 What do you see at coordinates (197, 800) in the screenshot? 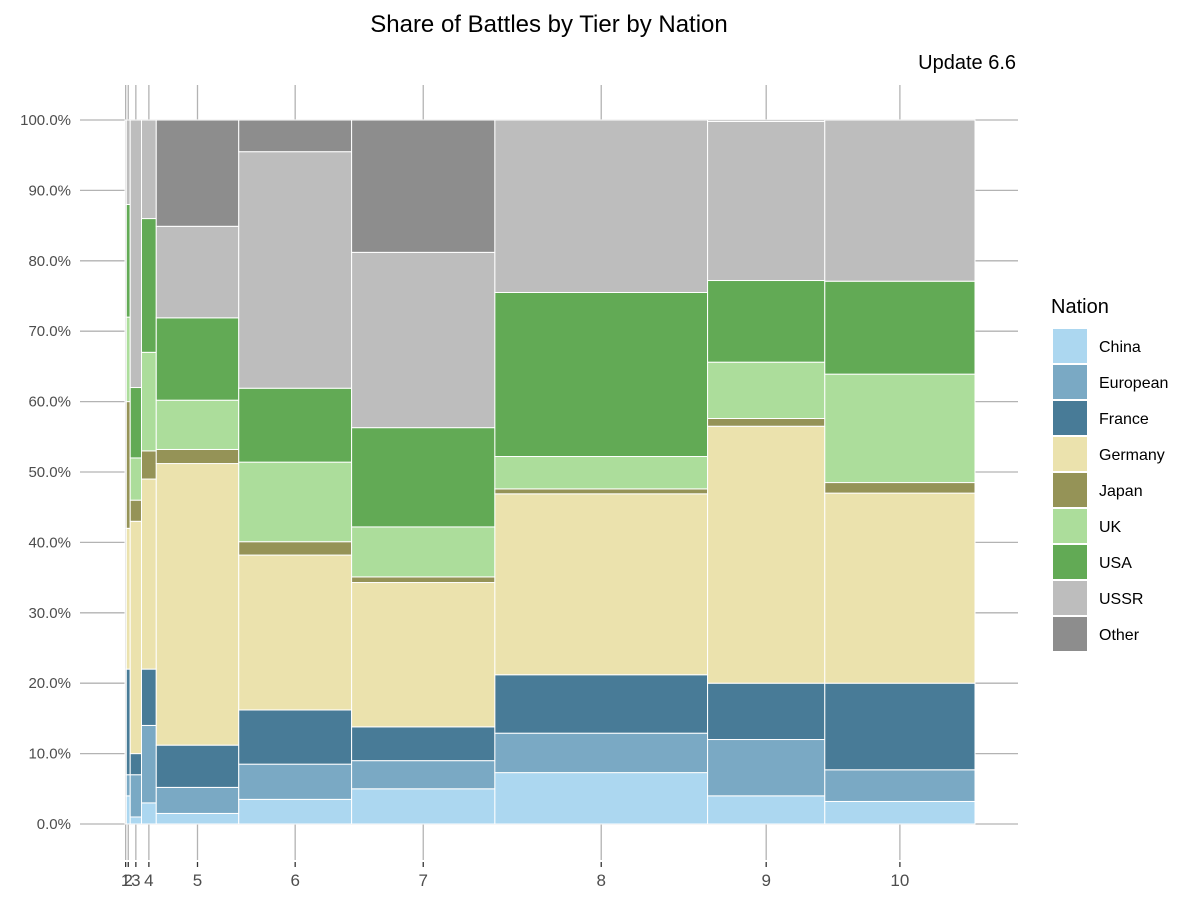
I see `bar-segment-tier-5-european` at bounding box center [197, 800].